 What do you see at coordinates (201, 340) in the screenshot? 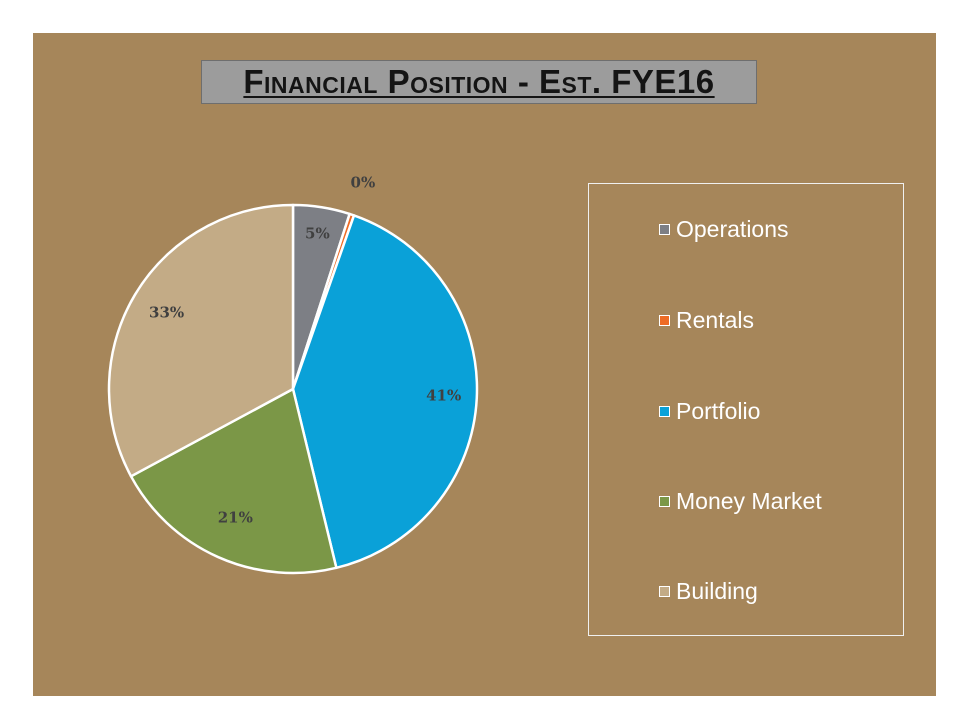
I see `pie-slice-building` at bounding box center [201, 340].